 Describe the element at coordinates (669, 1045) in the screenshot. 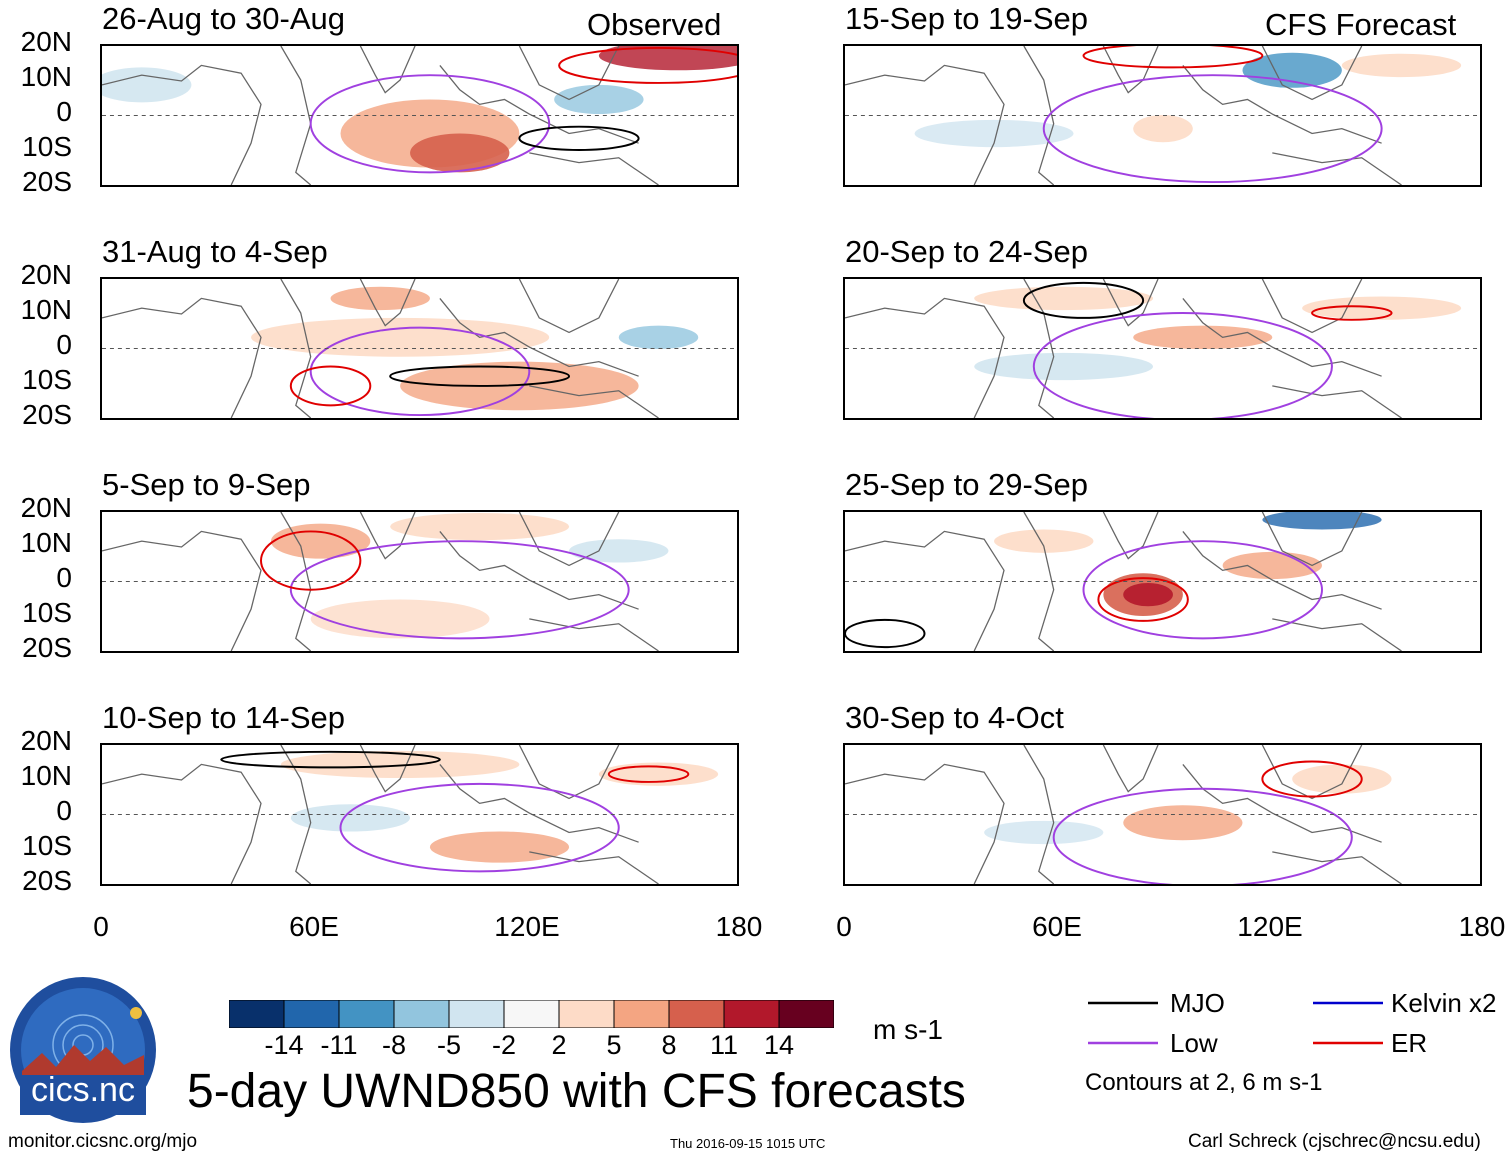

I see `colorbar-tick-label: 8` at that location.